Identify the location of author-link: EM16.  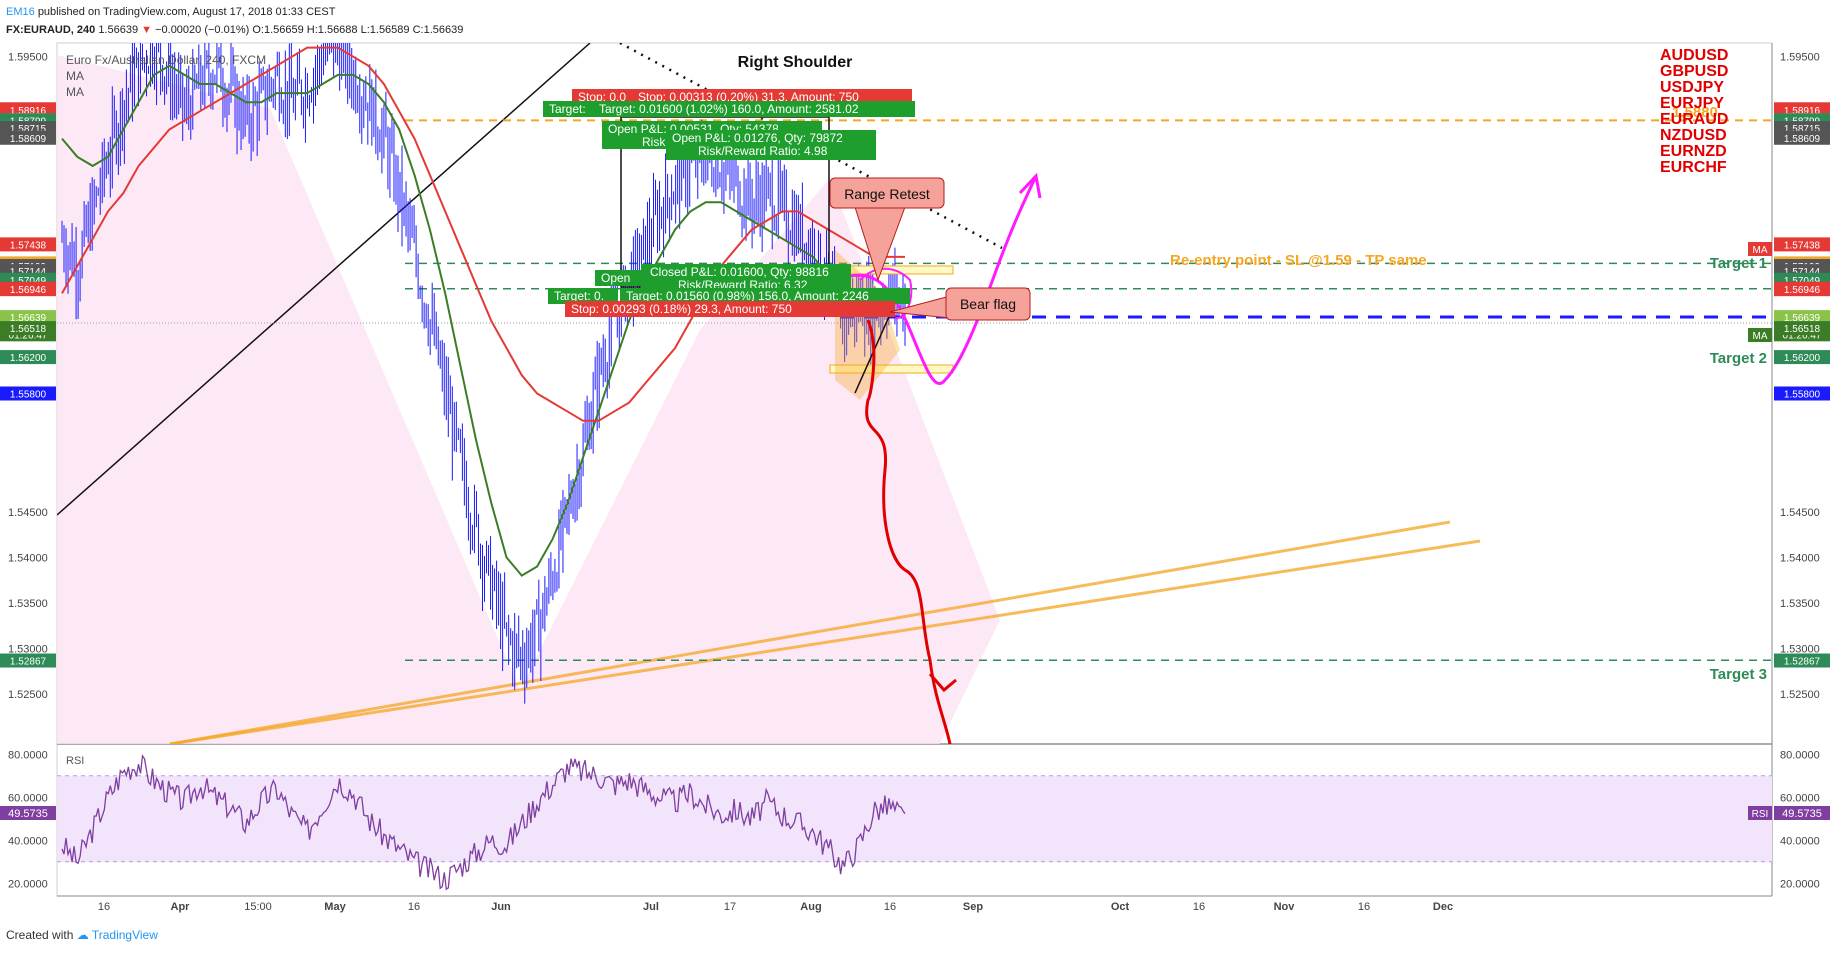
(20, 12).